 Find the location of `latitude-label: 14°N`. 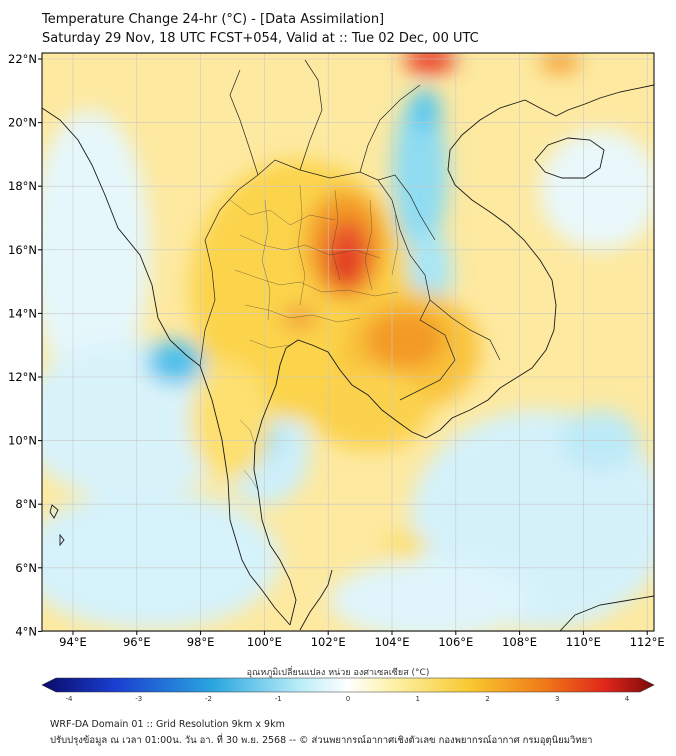

latitude-label: 14°N is located at coordinates (22, 313).